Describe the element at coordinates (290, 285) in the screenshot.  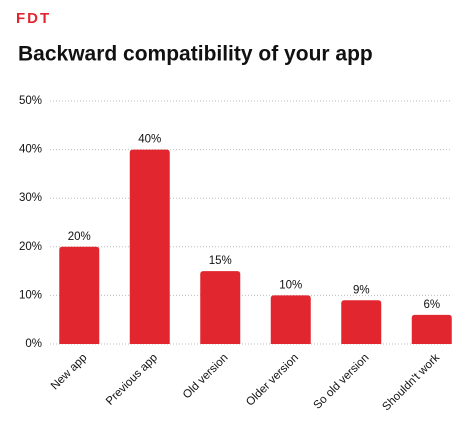
I see `value-label: 10%` at that location.